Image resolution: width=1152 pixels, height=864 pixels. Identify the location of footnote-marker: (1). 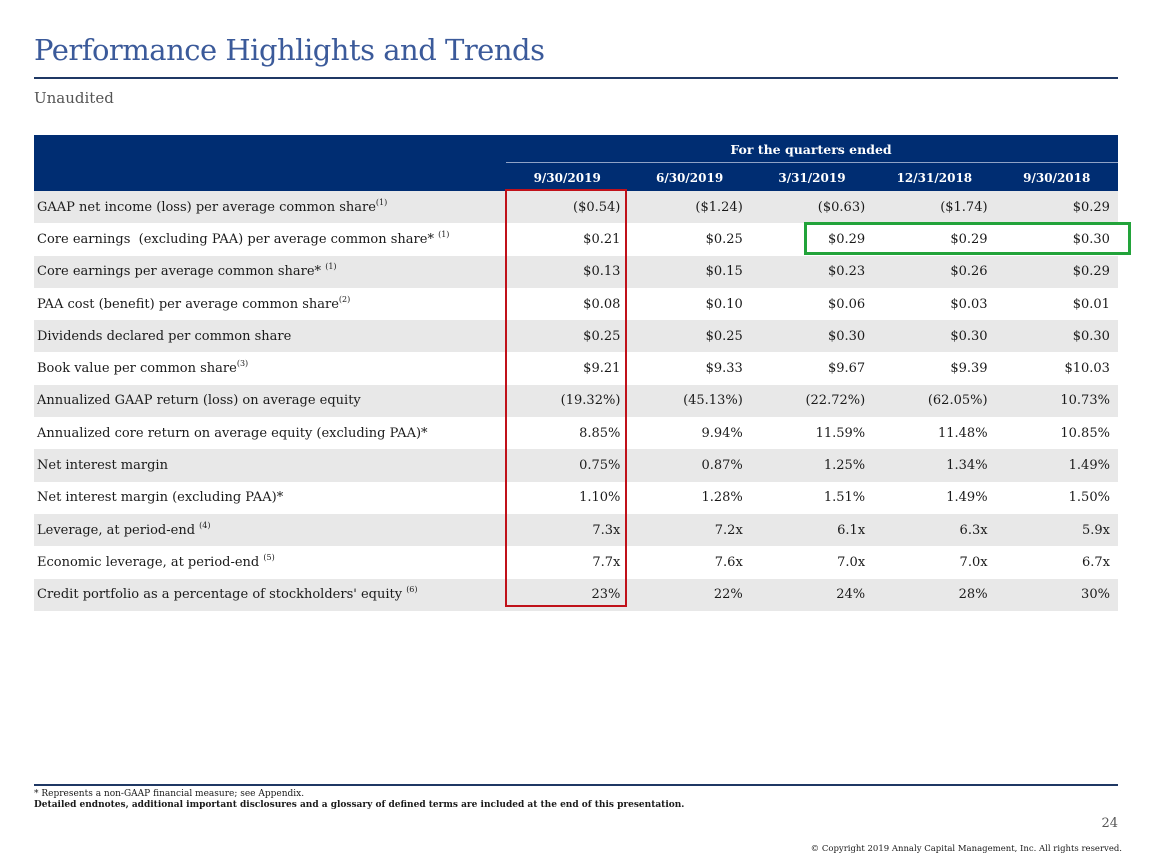
(444, 234).